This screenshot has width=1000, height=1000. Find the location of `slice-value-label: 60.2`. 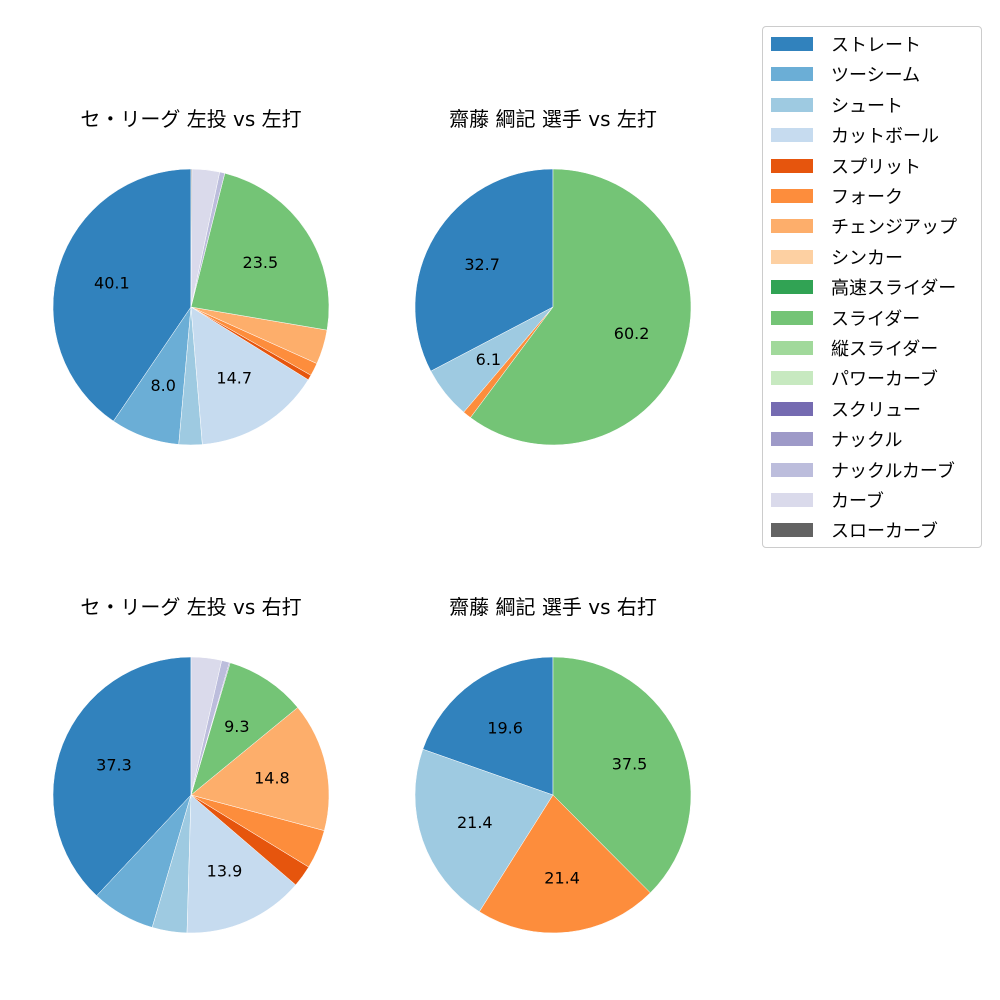

slice-value-label: 60.2 is located at coordinates (632, 333).